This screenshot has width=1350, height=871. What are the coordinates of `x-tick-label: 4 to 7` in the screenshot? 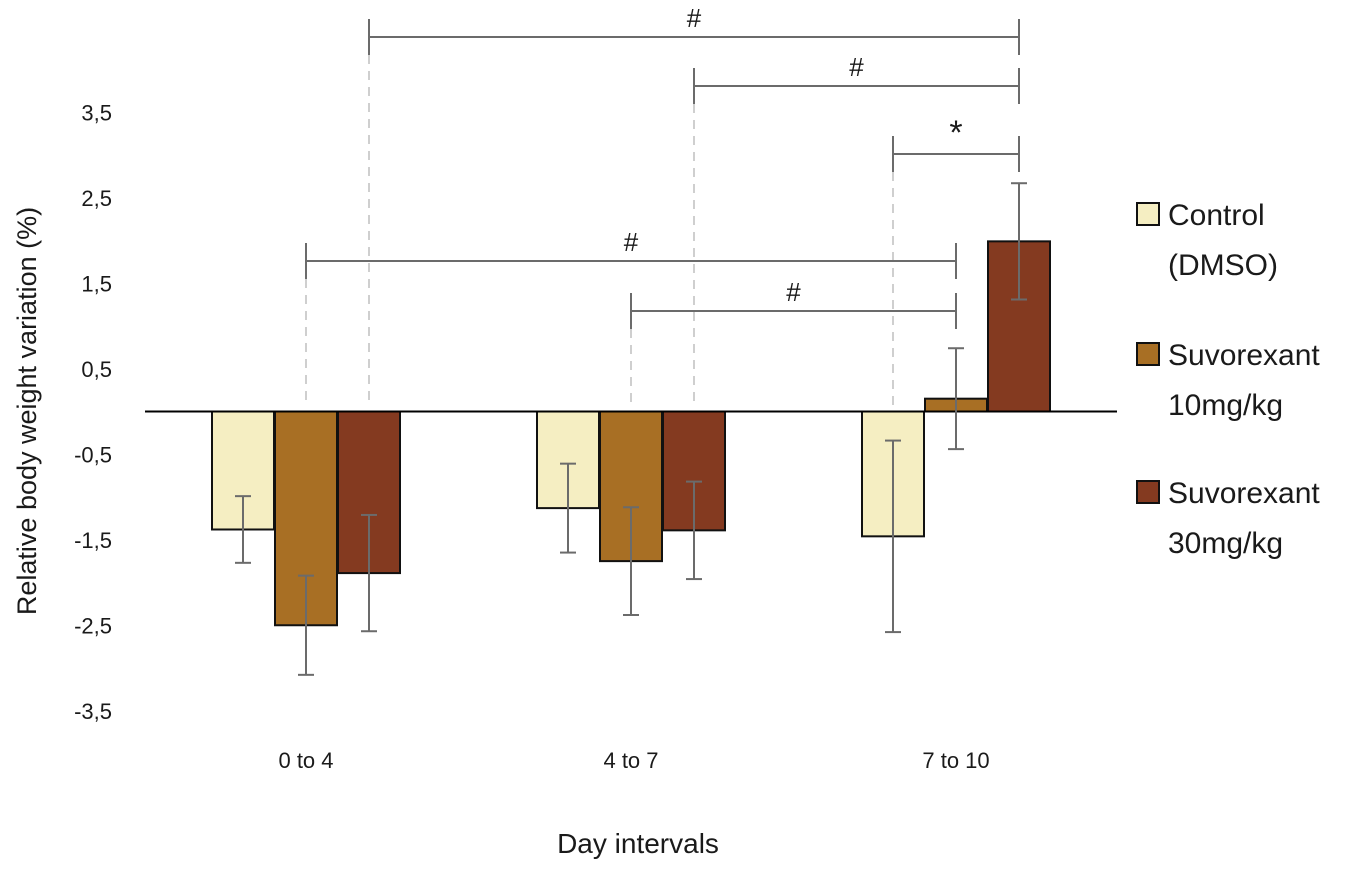 It's located at (630, 760).